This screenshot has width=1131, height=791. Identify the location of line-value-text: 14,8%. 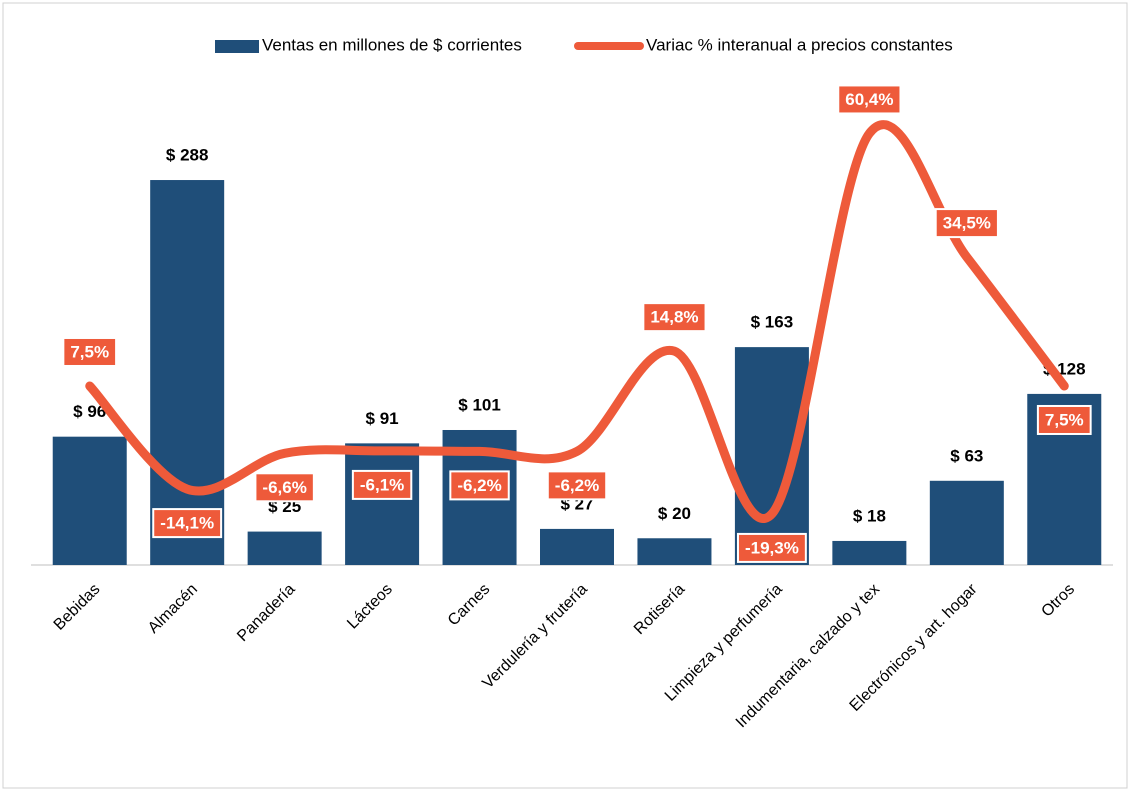
(674, 317).